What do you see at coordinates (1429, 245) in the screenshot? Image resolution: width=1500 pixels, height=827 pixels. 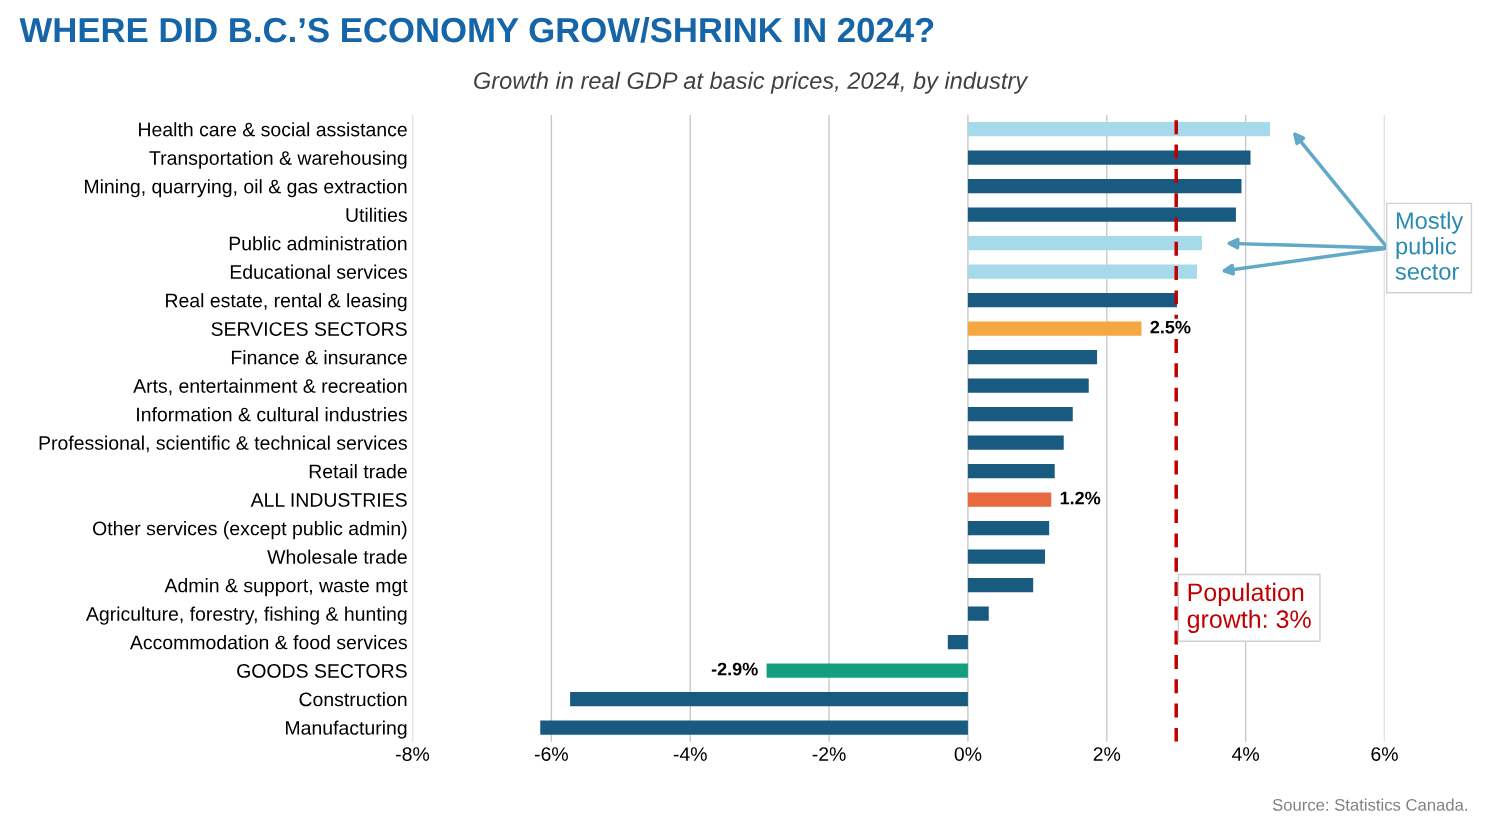 I see `text: Mostly public sector` at bounding box center [1429, 245].